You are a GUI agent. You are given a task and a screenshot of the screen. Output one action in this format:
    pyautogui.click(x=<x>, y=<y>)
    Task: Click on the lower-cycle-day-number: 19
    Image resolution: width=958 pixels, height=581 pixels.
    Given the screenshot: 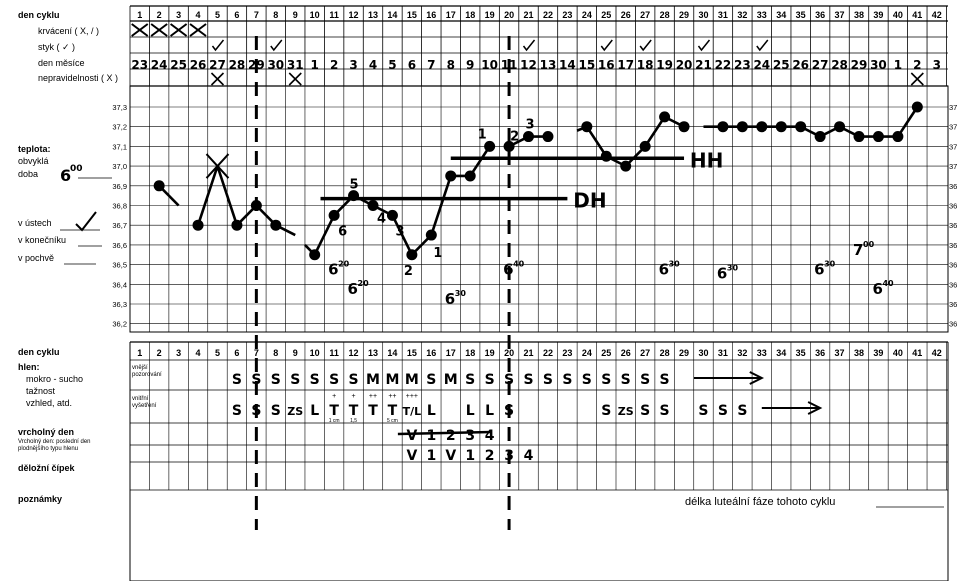 What is the action you would take?
    pyautogui.click(x=490, y=353)
    